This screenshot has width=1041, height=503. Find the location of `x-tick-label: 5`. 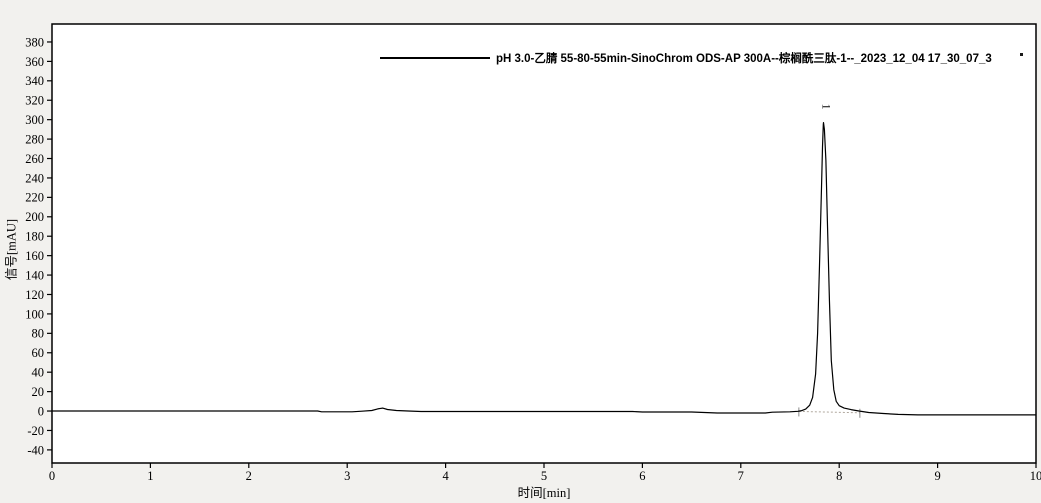

x-tick-label: 5 is located at coordinates (544, 476).